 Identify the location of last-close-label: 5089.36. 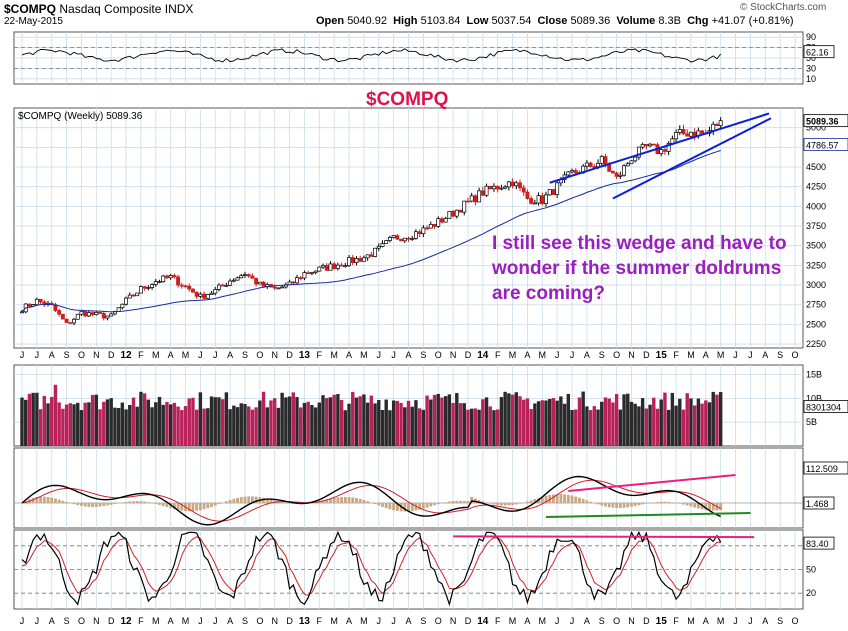
(822, 122).